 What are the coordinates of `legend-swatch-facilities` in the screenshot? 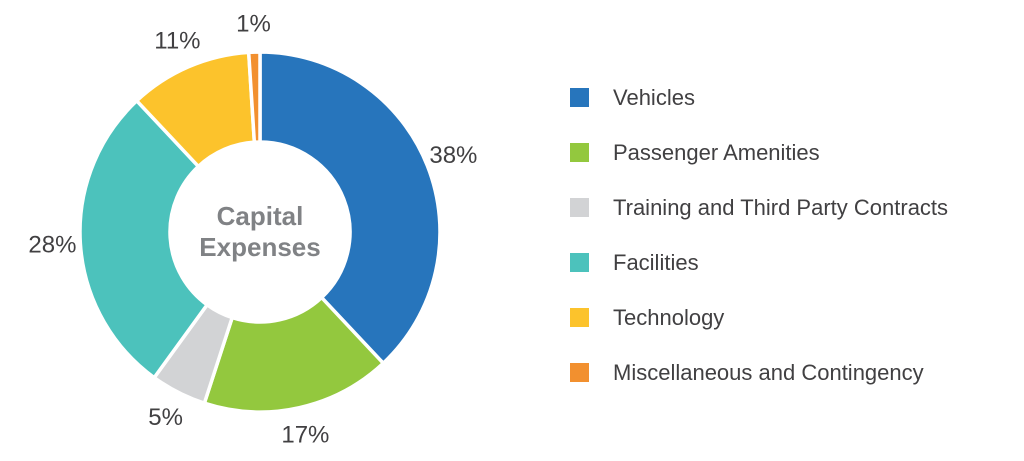 It's located at (579, 262).